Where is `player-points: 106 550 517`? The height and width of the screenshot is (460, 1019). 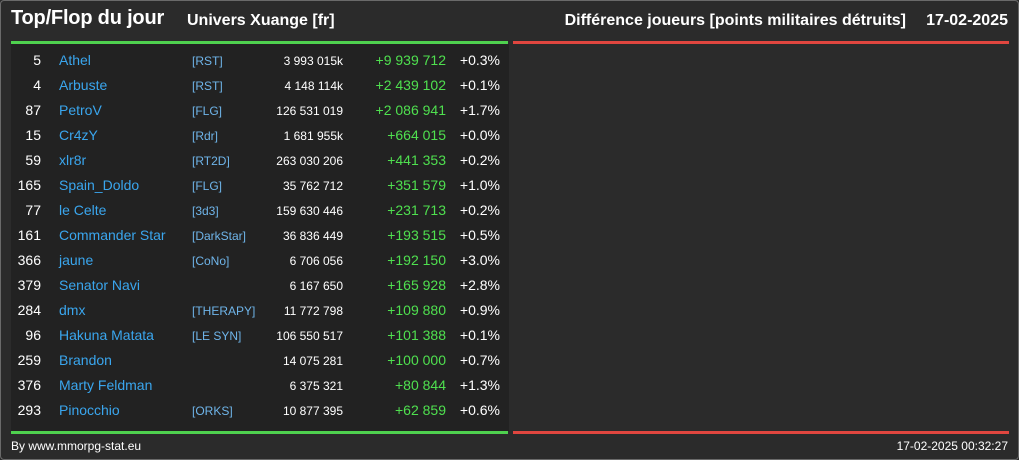
player-points: 106 550 517 is located at coordinates (309, 336).